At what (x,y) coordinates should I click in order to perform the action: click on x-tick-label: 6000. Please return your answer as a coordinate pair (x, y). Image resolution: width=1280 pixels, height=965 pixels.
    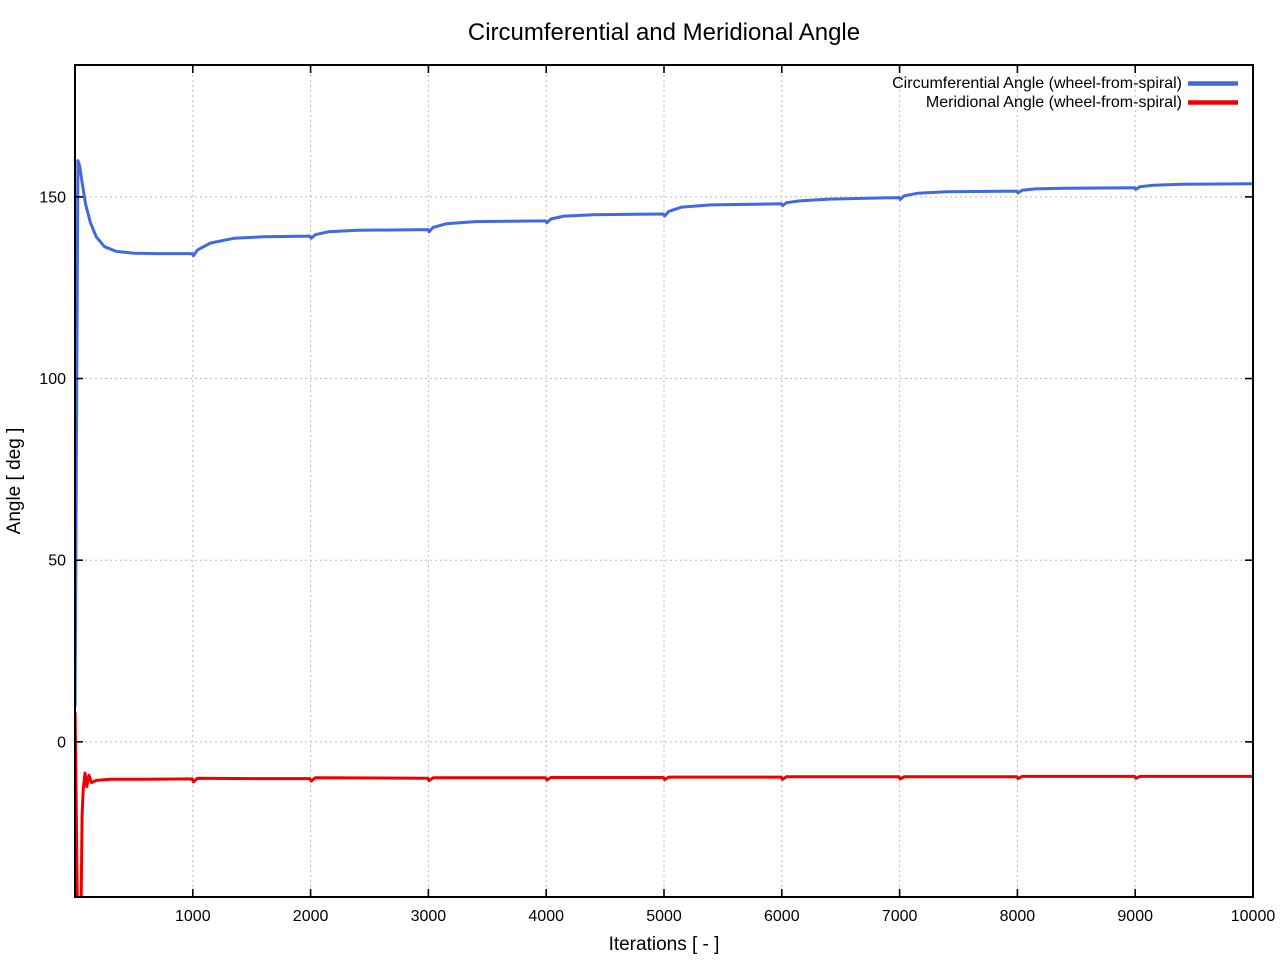
    Looking at the image, I should click on (782, 916).